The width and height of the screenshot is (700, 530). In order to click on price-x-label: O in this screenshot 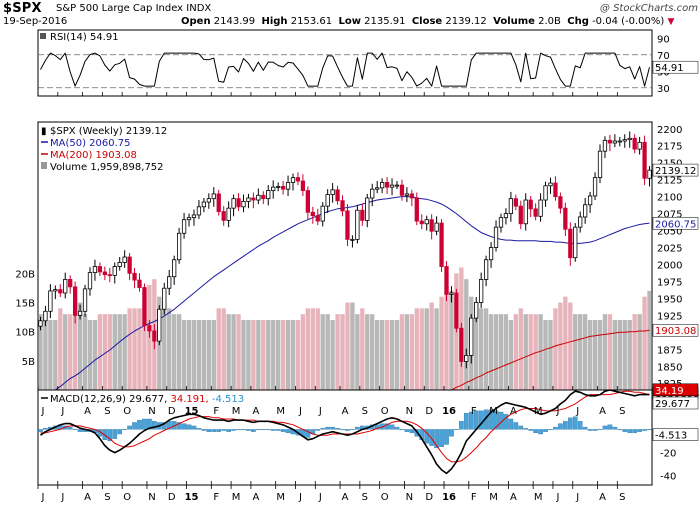, I will do `click(127, 411)`.